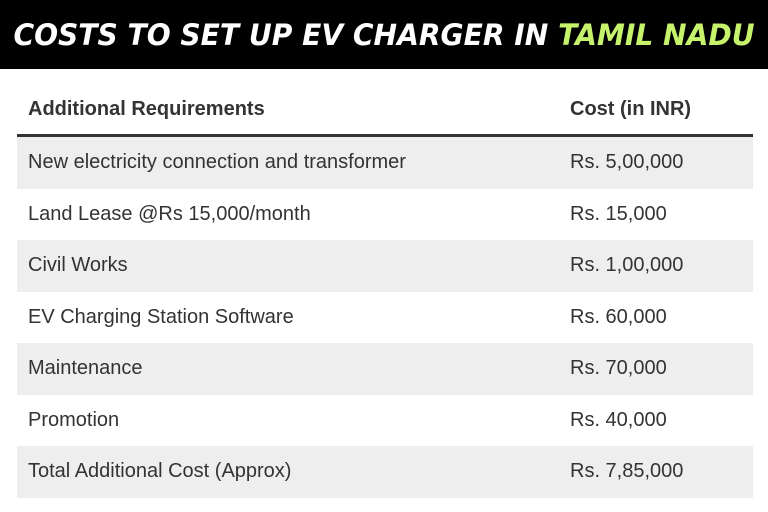  What do you see at coordinates (85, 368) in the screenshot?
I see `requirement-cell: Maintenance` at bounding box center [85, 368].